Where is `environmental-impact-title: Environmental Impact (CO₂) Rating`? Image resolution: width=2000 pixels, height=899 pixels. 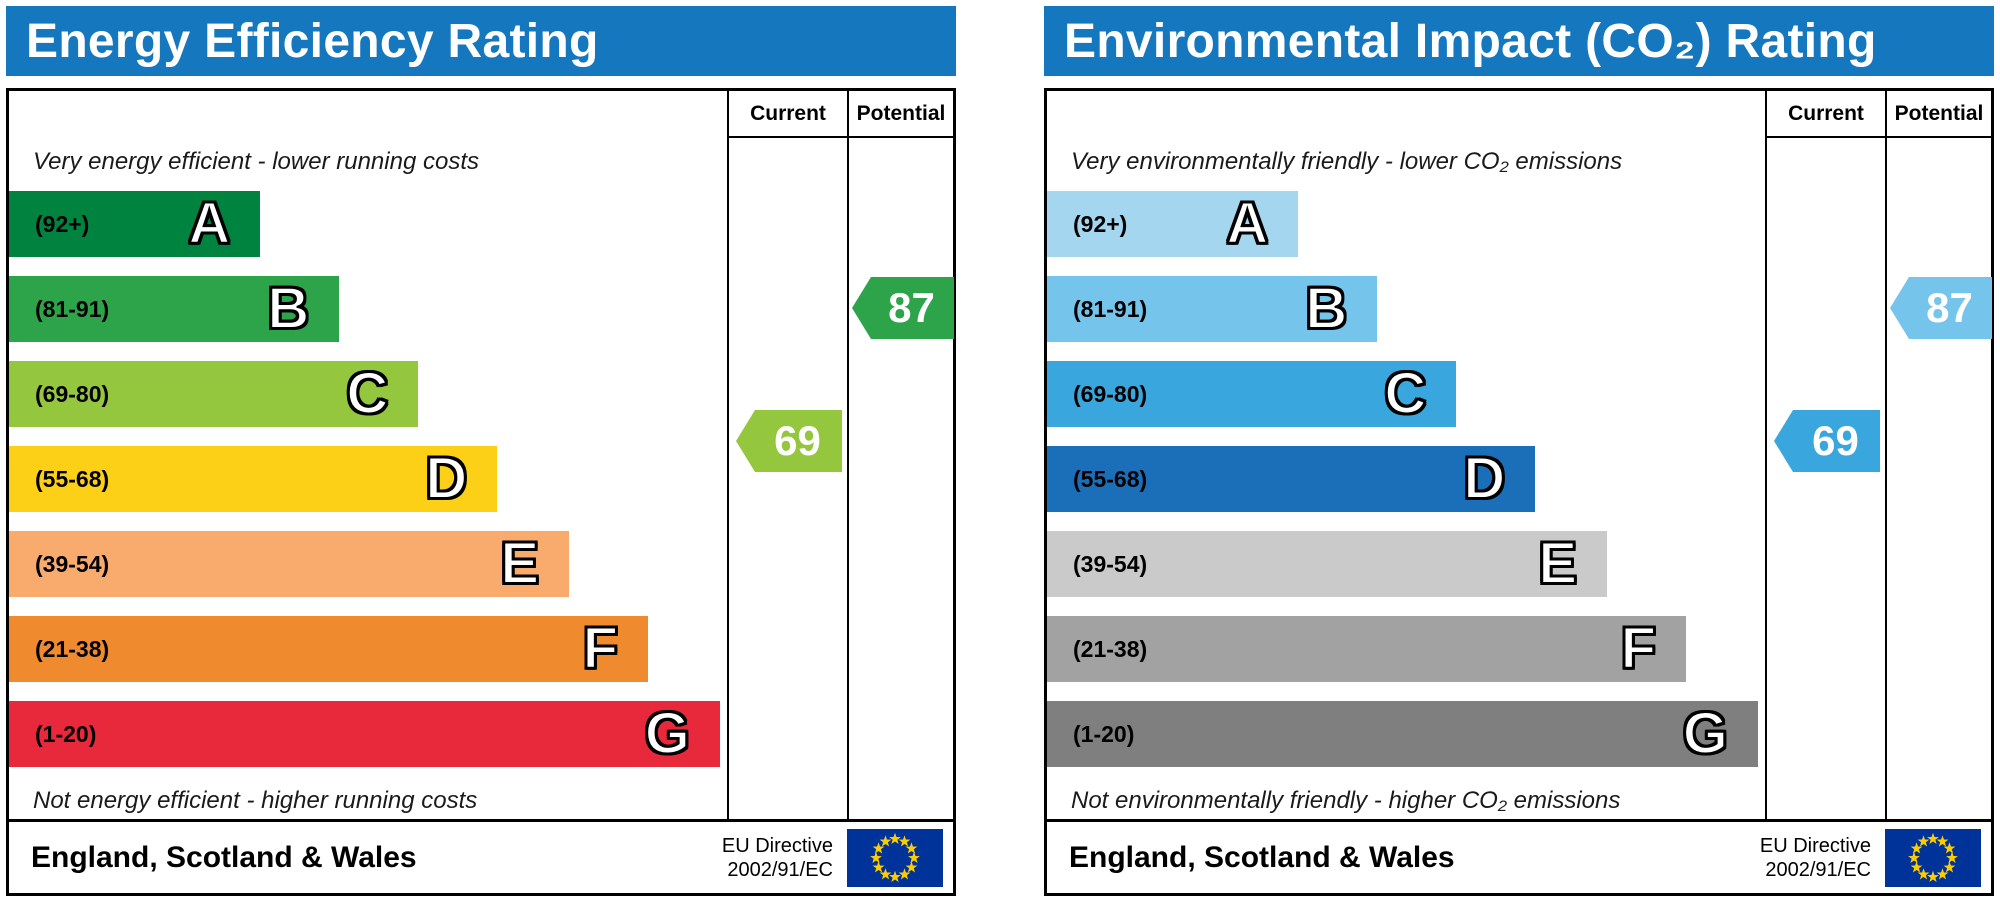 environmental-impact-title: Environmental Impact (CO₂) Rating is located at coordinates (1470, 41).